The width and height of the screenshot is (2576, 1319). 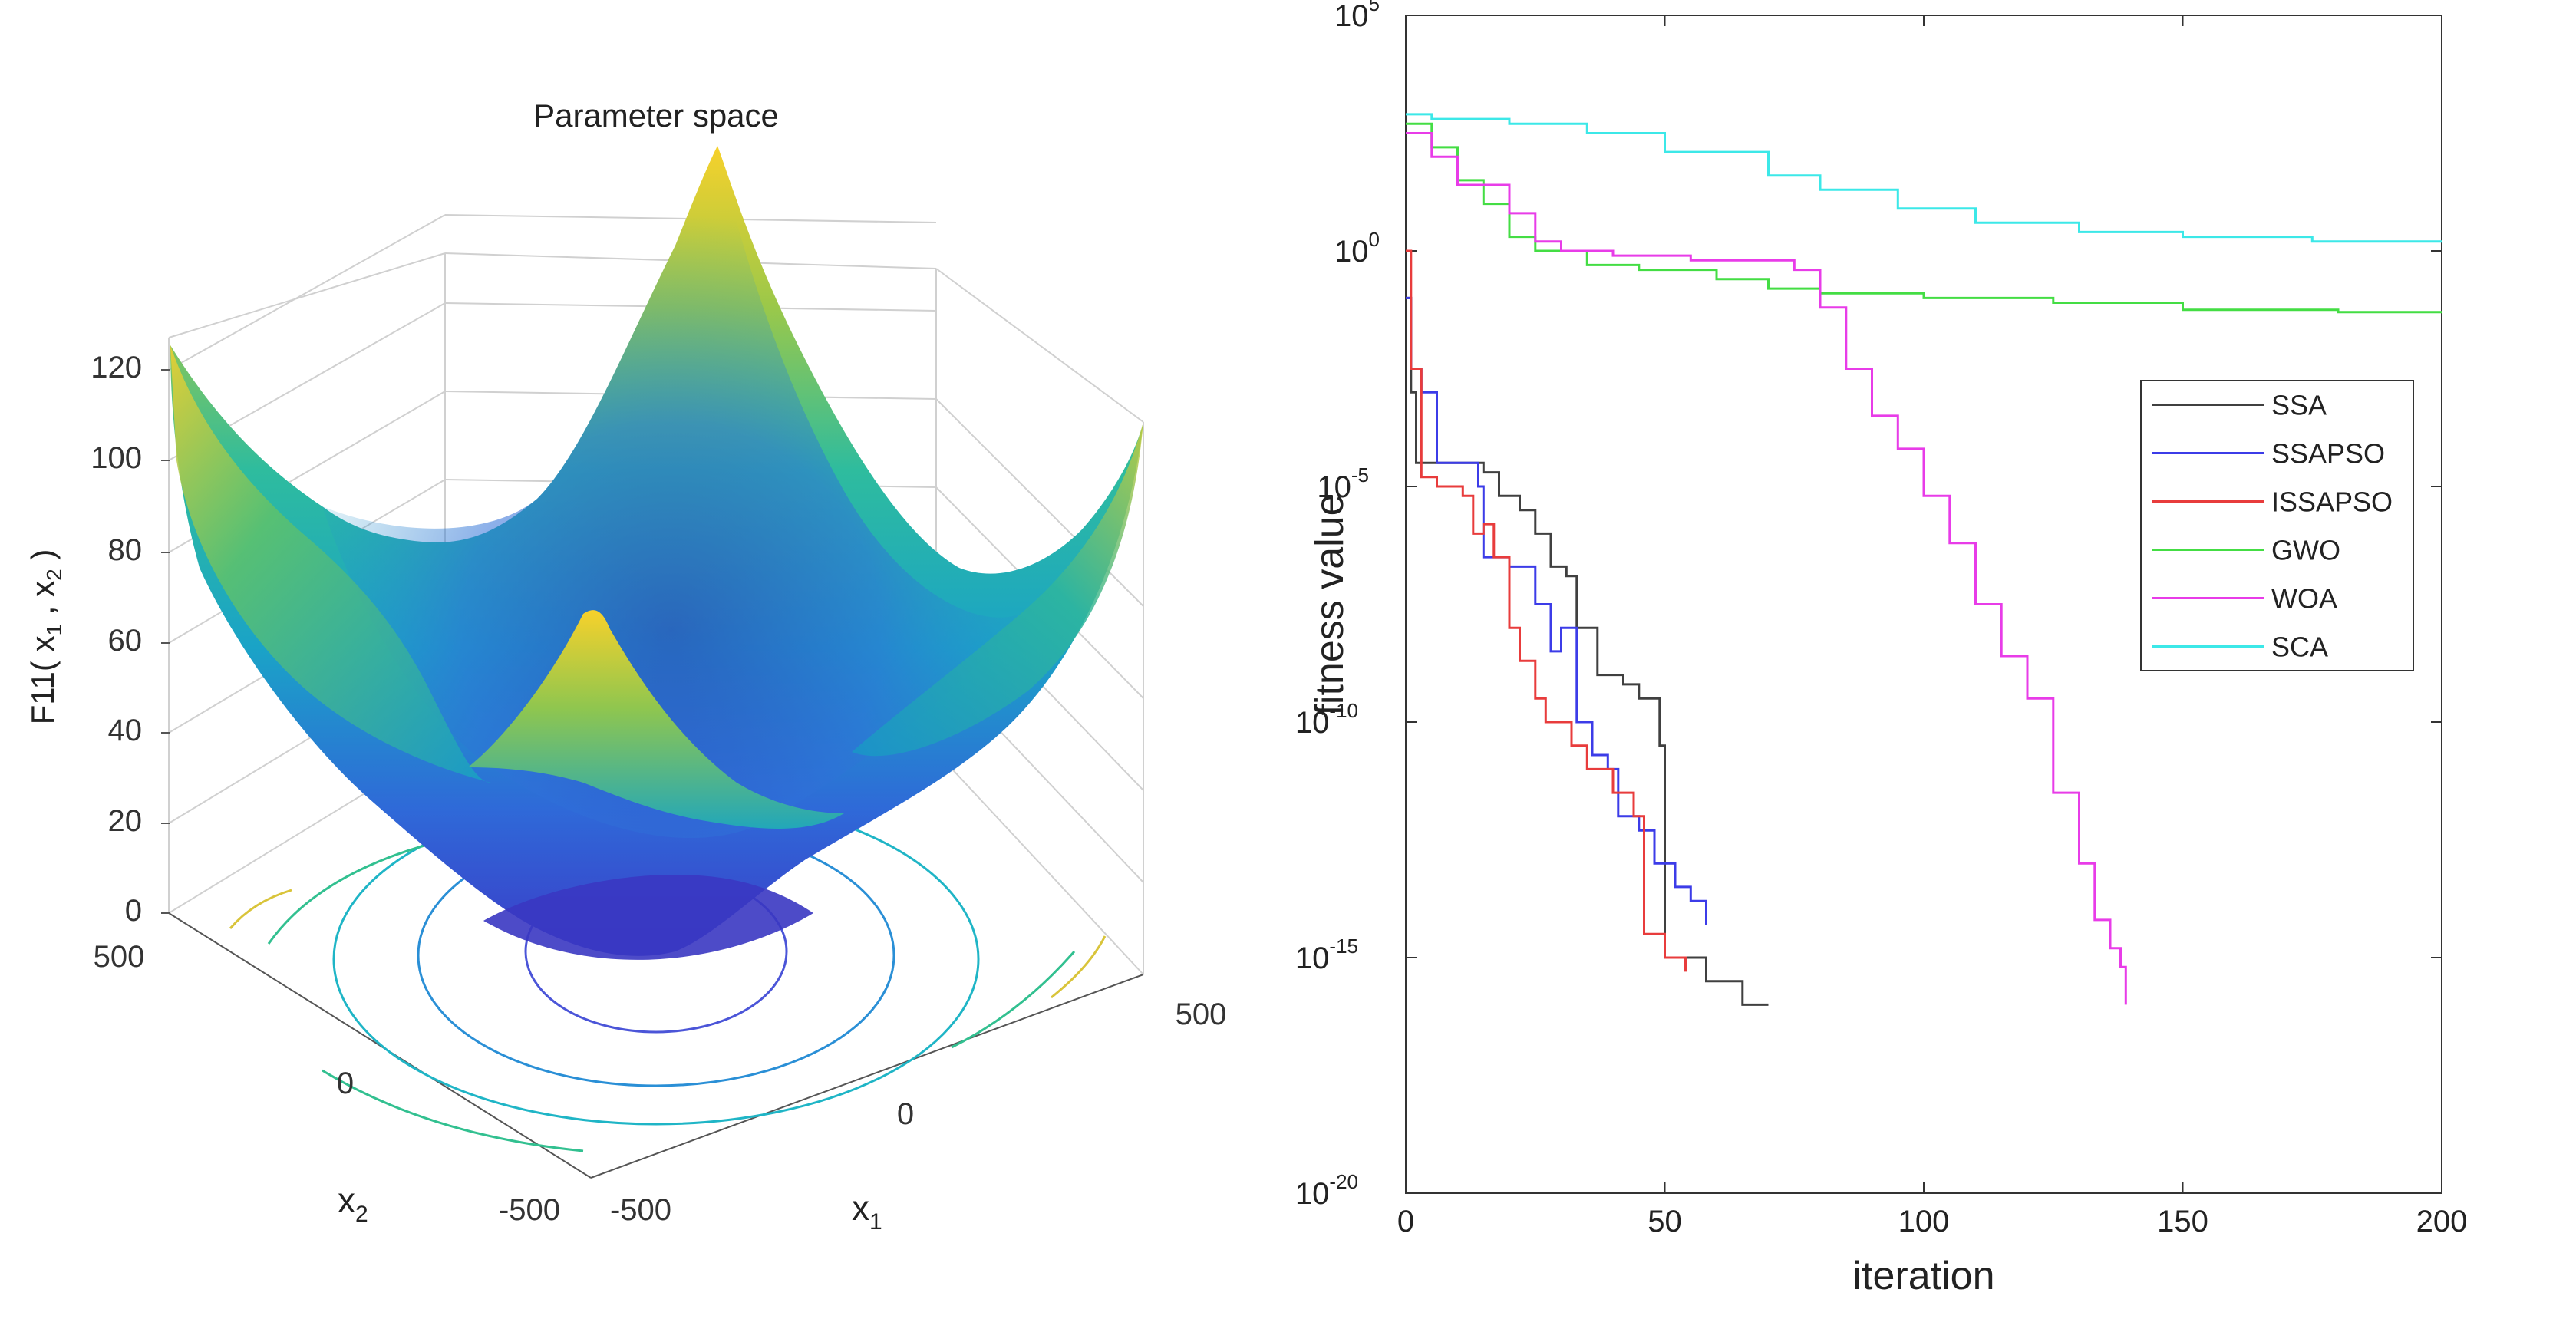 I want to click on x1-tick: 500, so click(x=1201, y=1014).